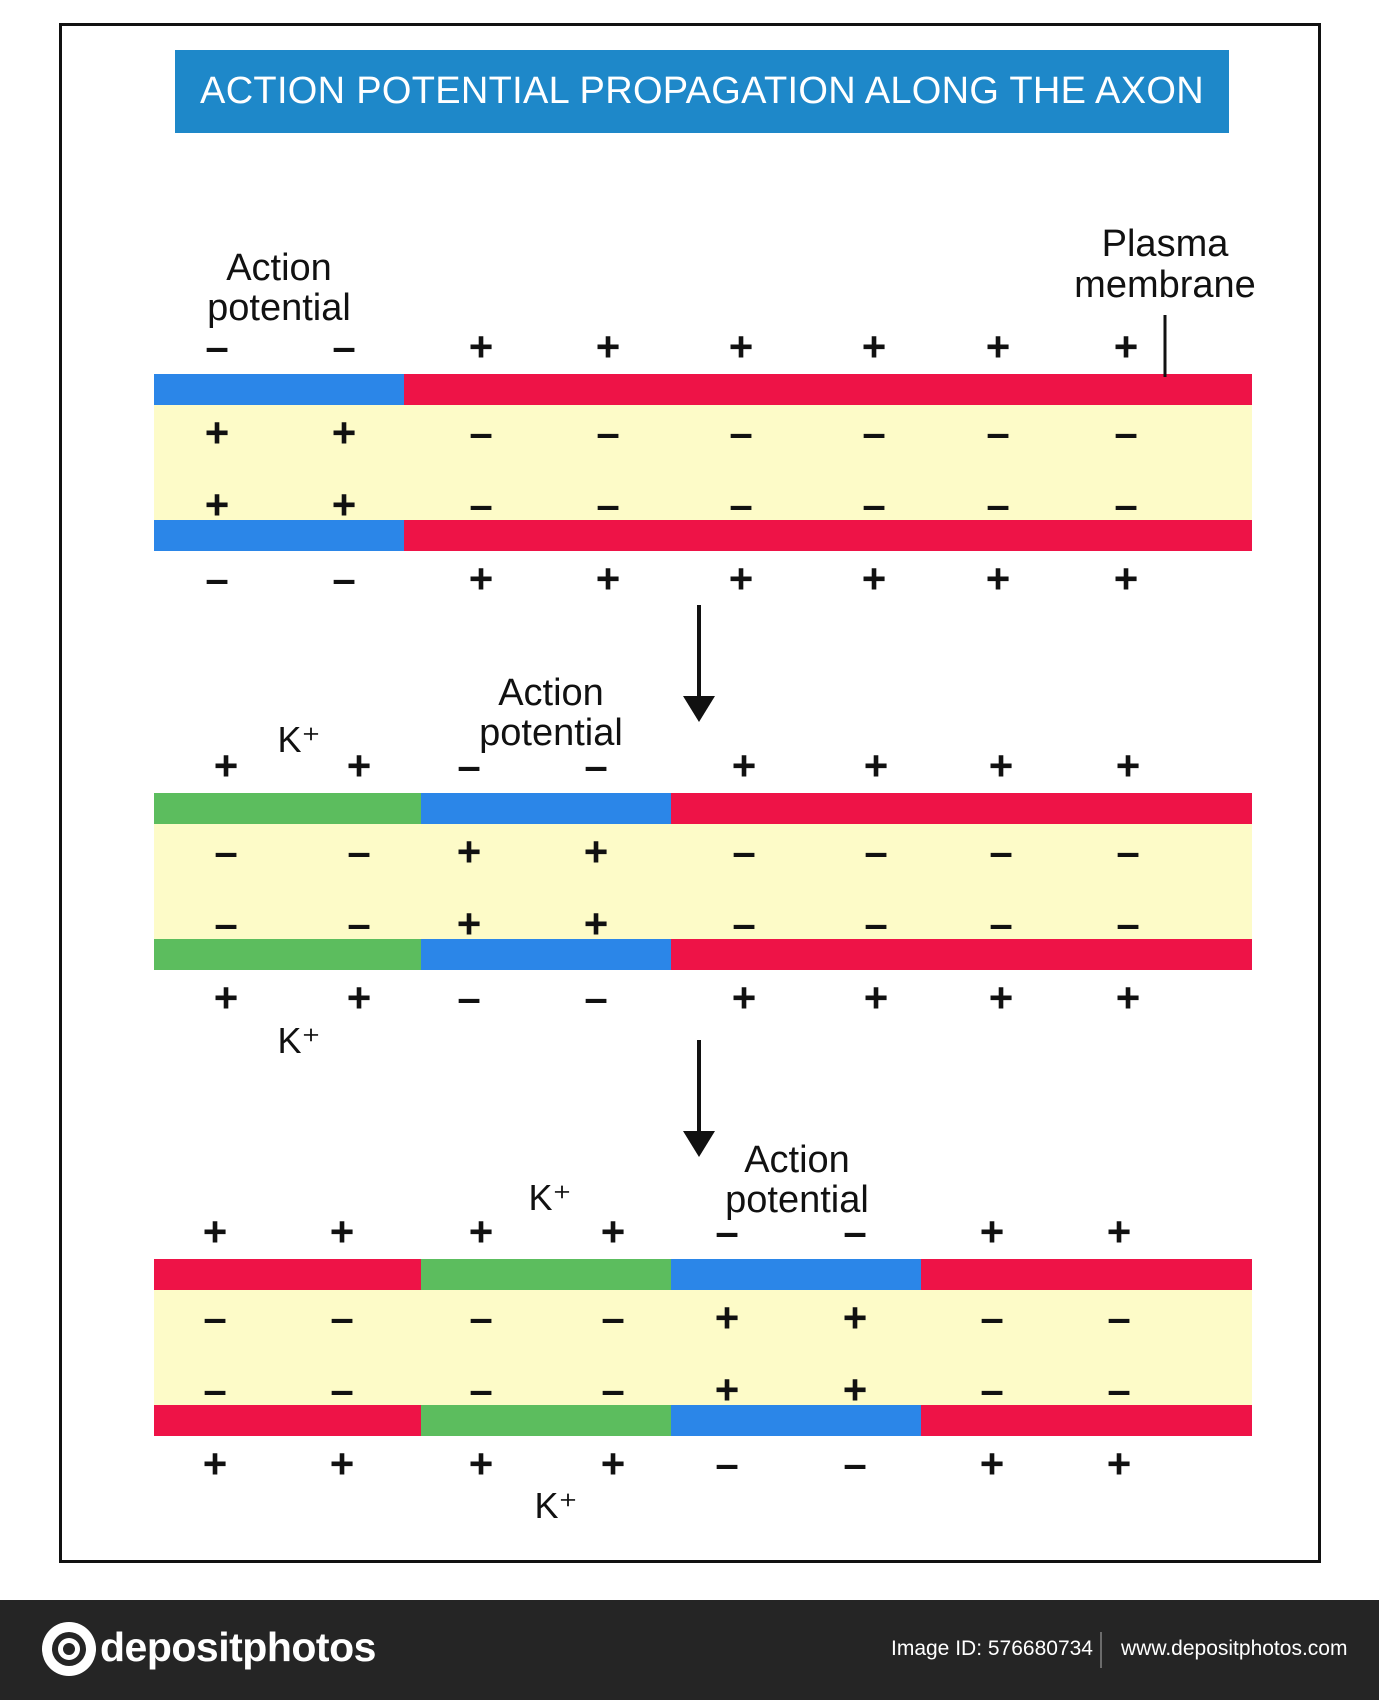  I want to click on axon-stage-3: + + + + + + + + – – – – + + + + – – – – – – – – + + + + – – – –, so click(703, 1347).